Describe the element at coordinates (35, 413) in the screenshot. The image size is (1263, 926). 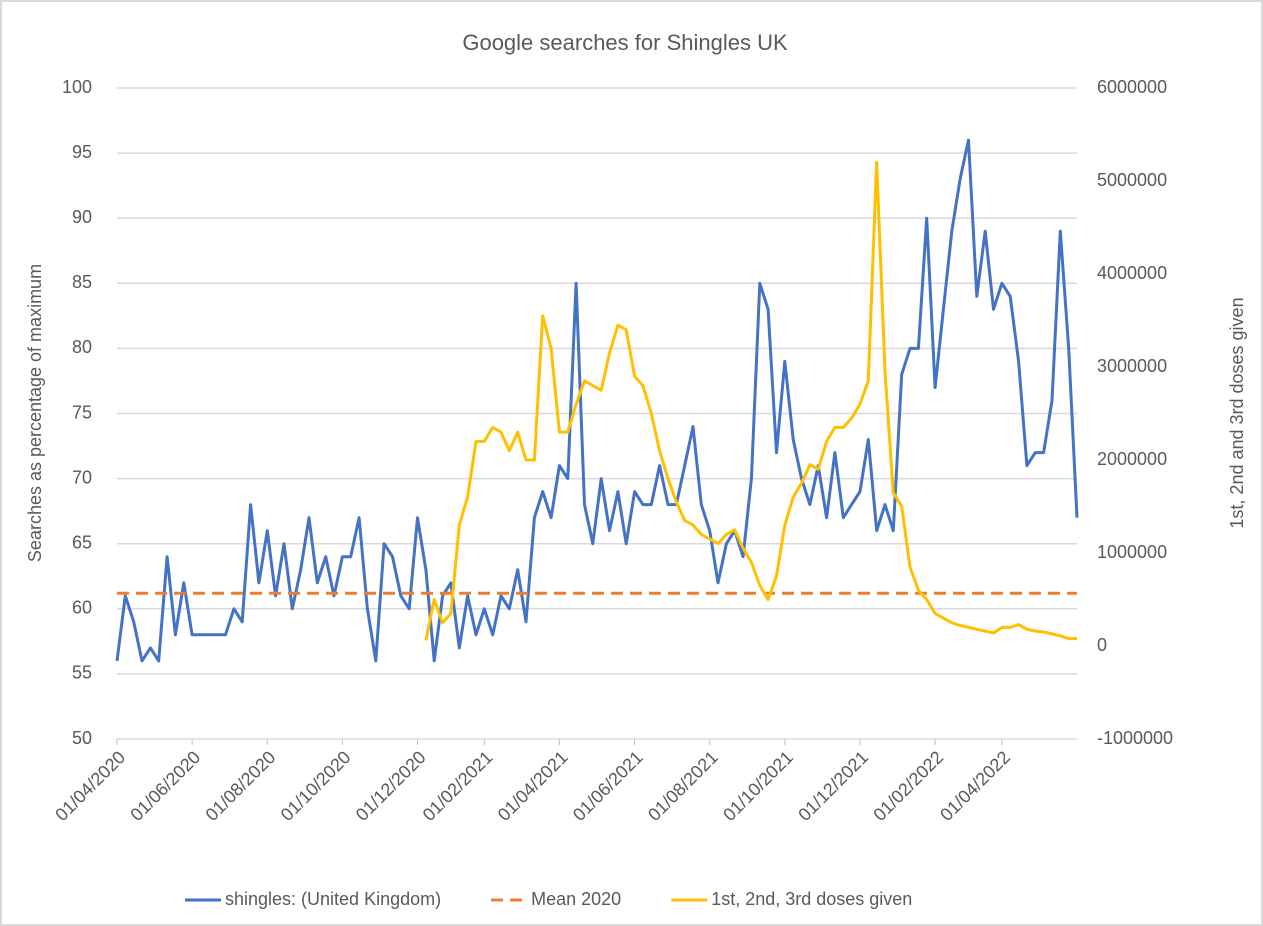
I see `y-axis-label: Searches as percentage of maximum` at that location.